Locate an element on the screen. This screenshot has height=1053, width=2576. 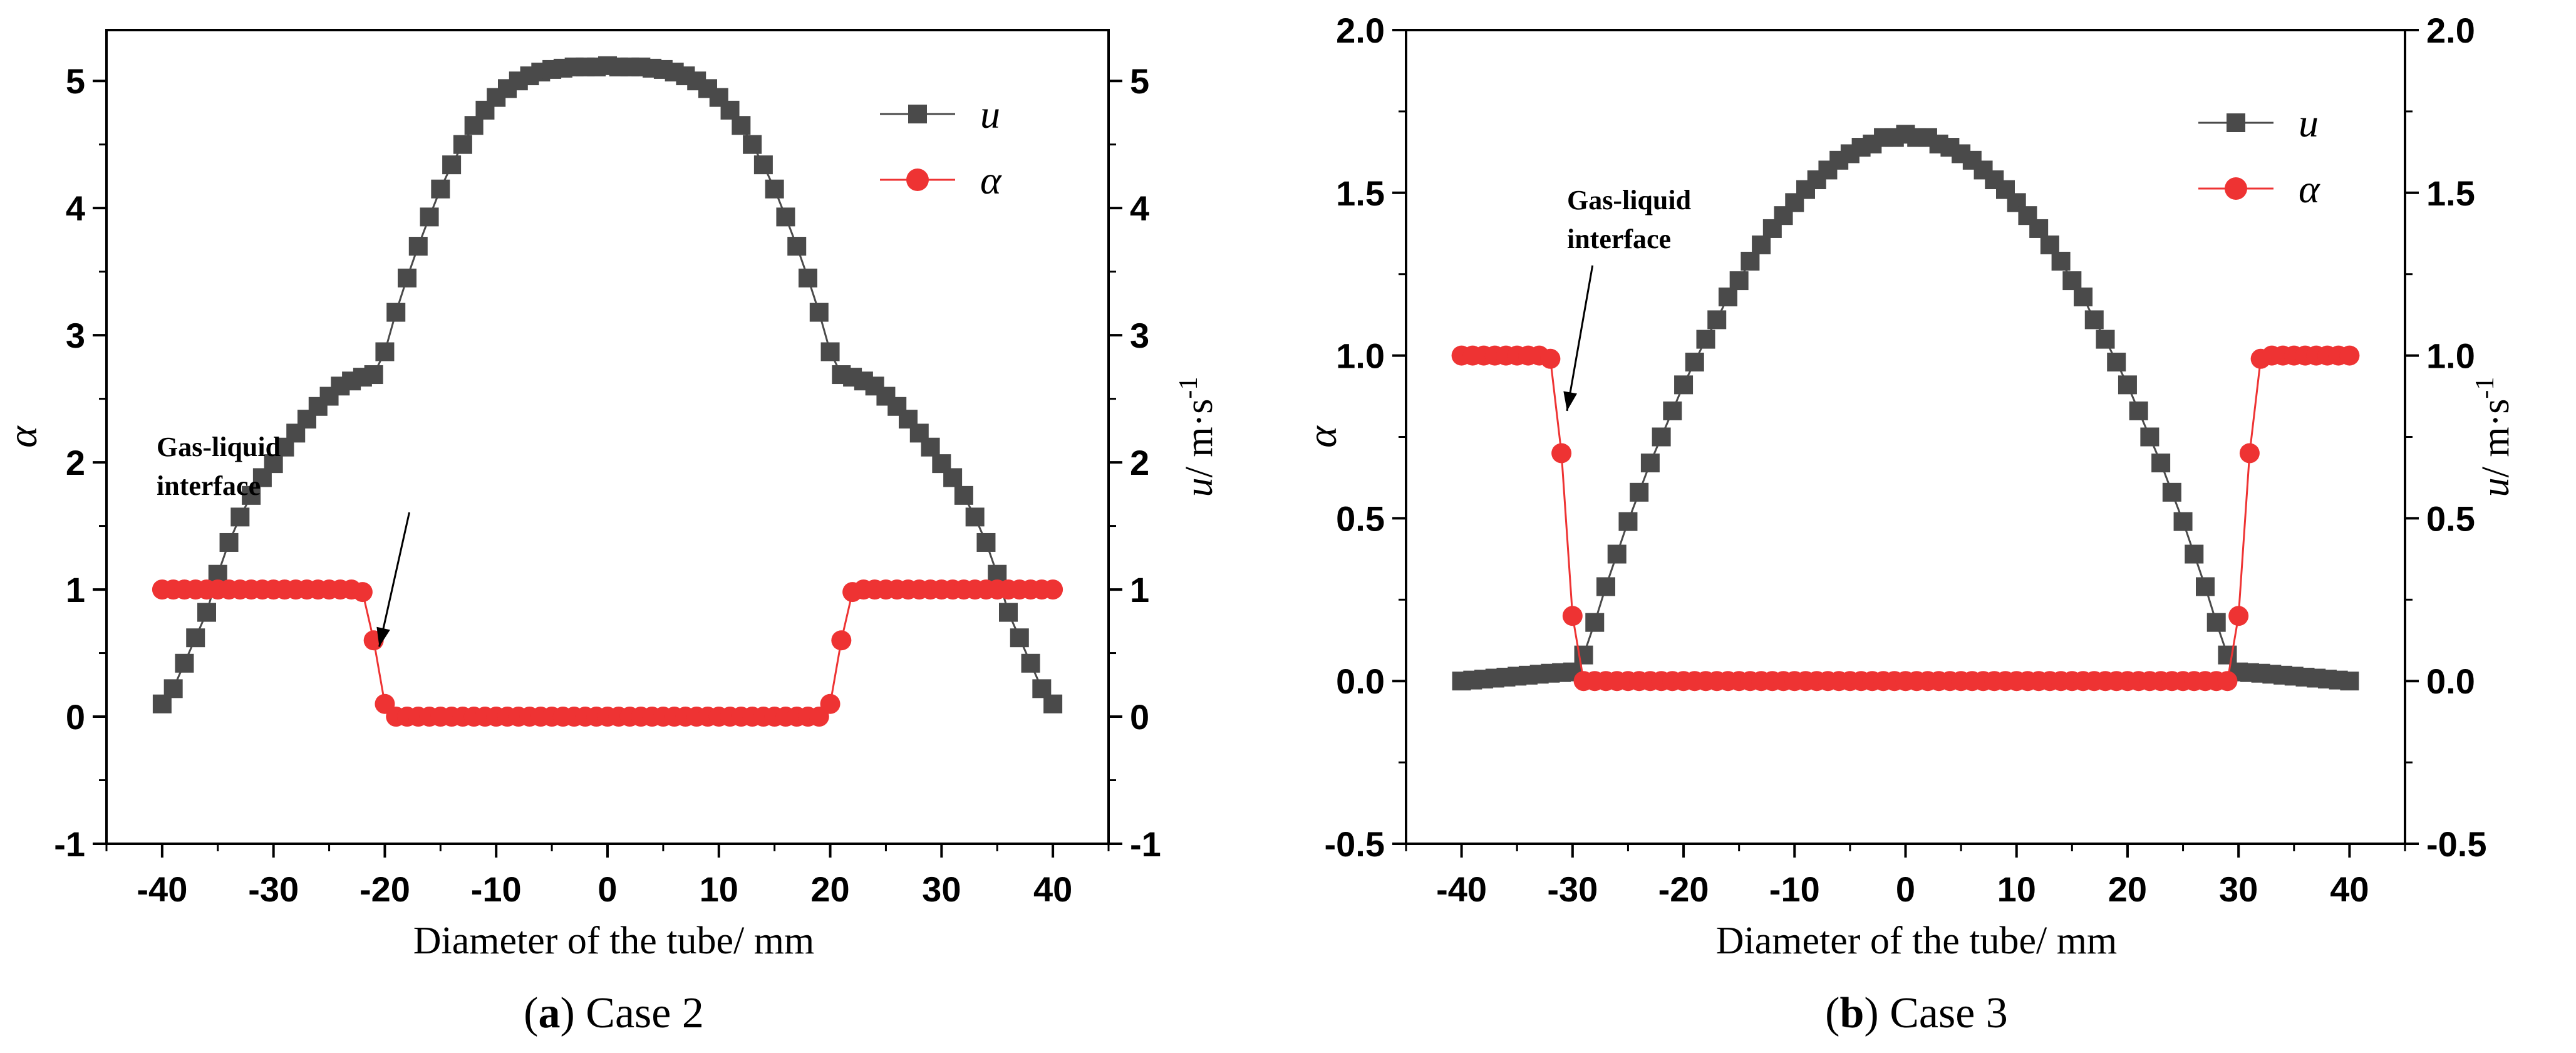
caption-letter: a is located at coordinates (549, 1013).